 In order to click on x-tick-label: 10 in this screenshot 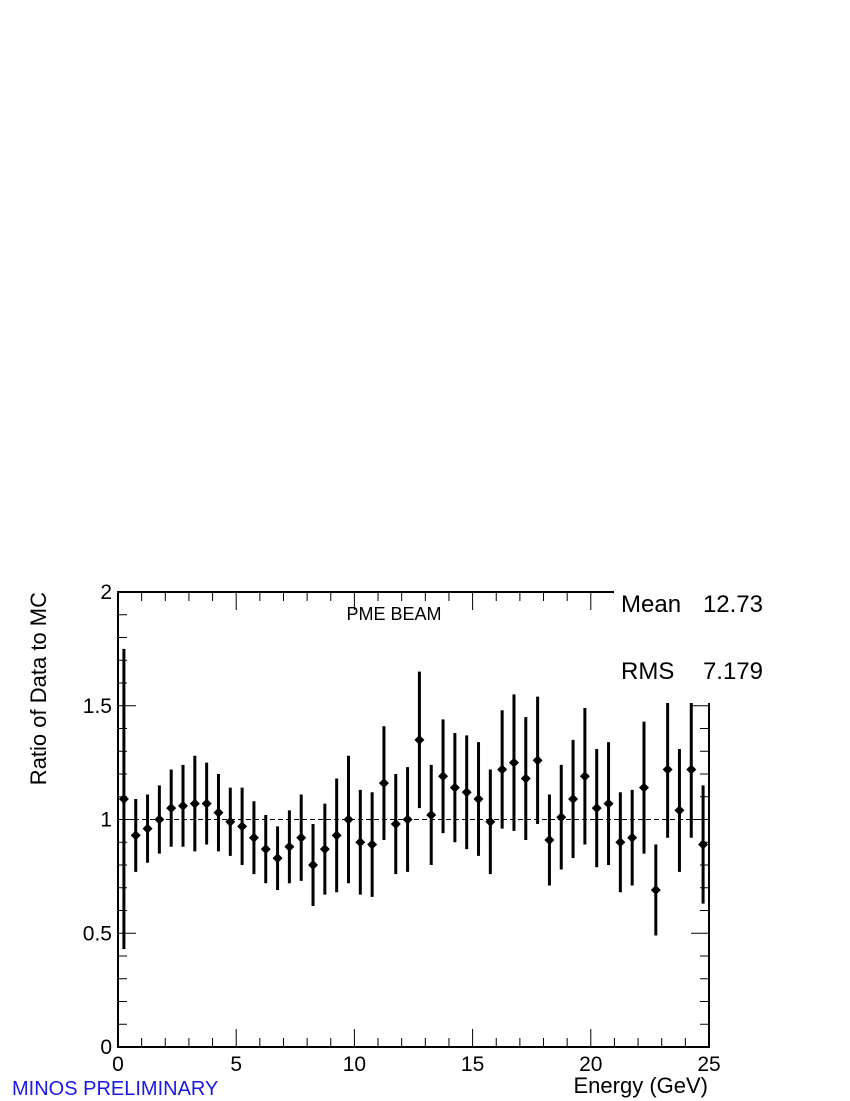, I will do `click(354, 1064)`.